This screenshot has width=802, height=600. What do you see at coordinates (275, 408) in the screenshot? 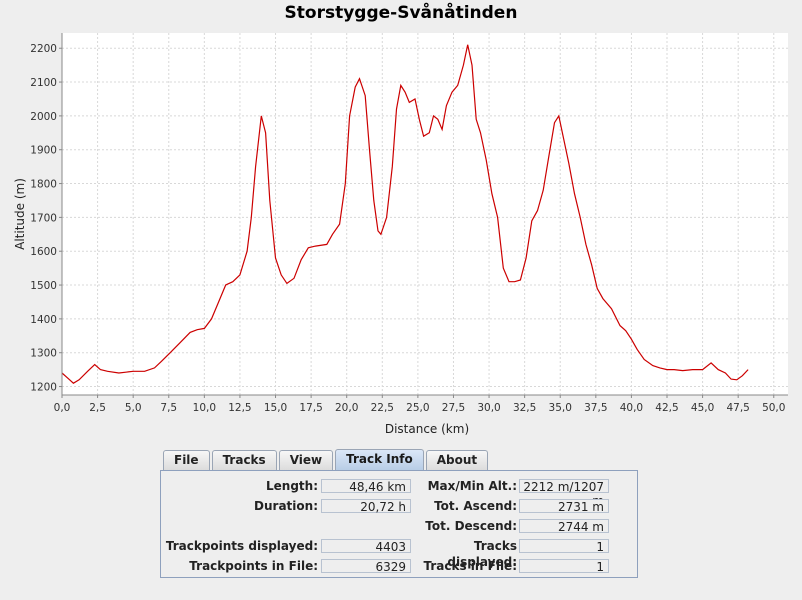
I see `x-tick-label: 15,0` at bounding box center [275, 408].